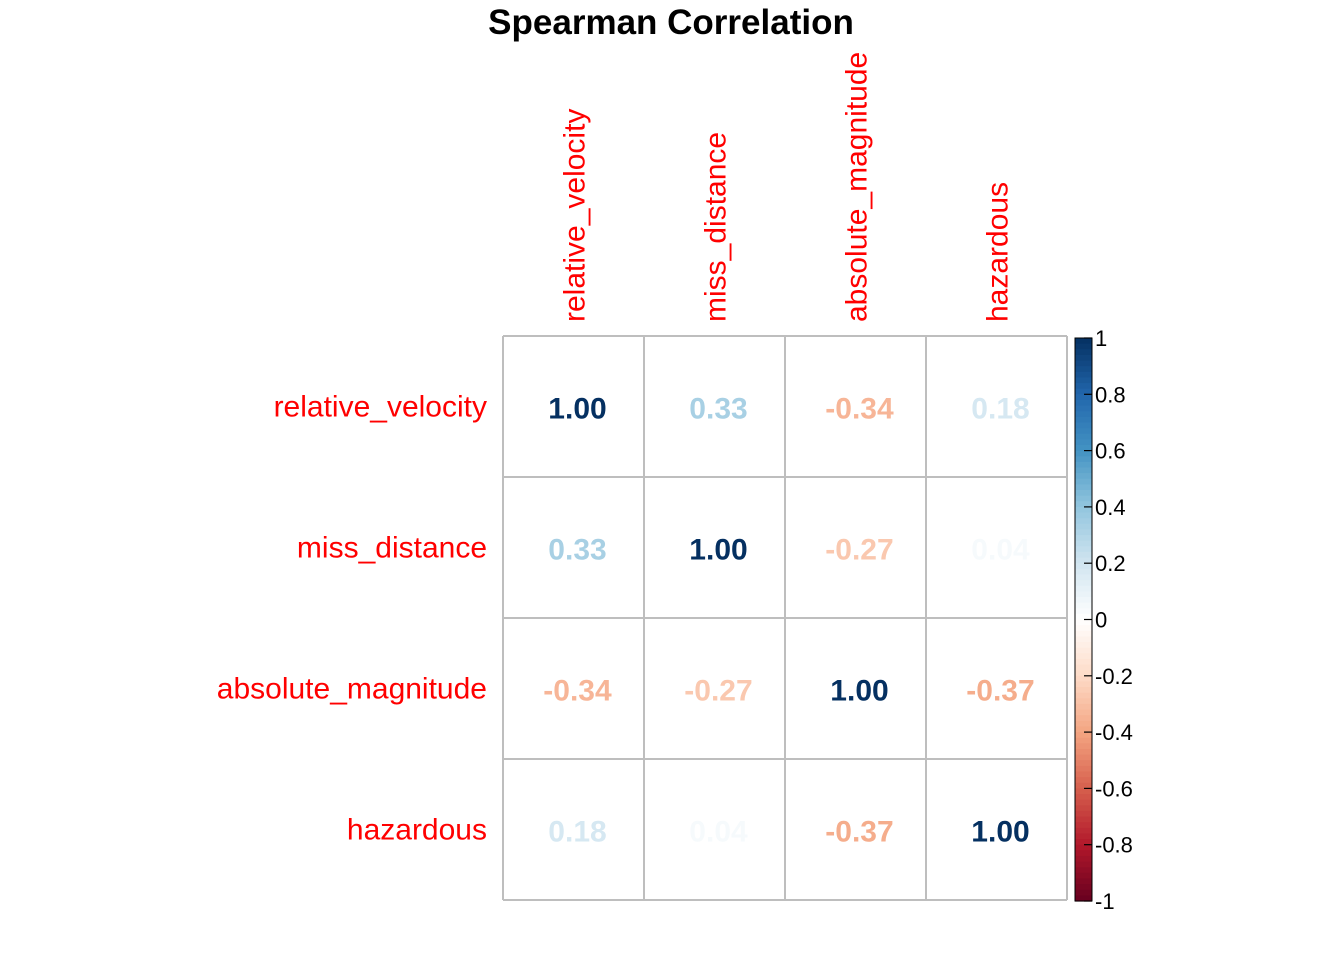 The image size is (1344, 960). Describe the element at coordinates (1110, 507) in the screenshot. I see `colorbar-tick-label: 0.4` at that location.